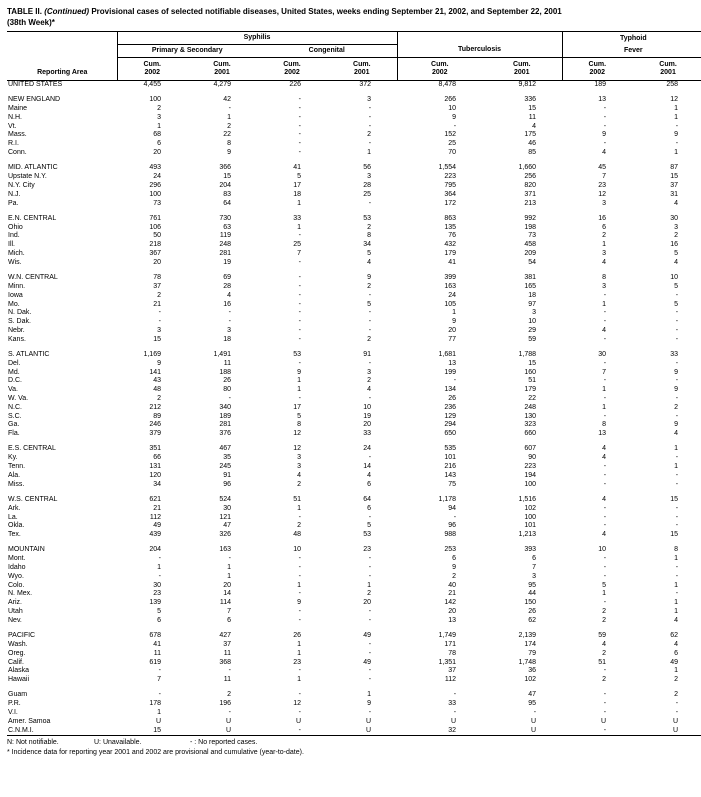  What do you see at coordinates (33, 499) in the screenshot?
I see `reporting-area-cell: W.S. CENTRAL` at bounding box center [33, 499].